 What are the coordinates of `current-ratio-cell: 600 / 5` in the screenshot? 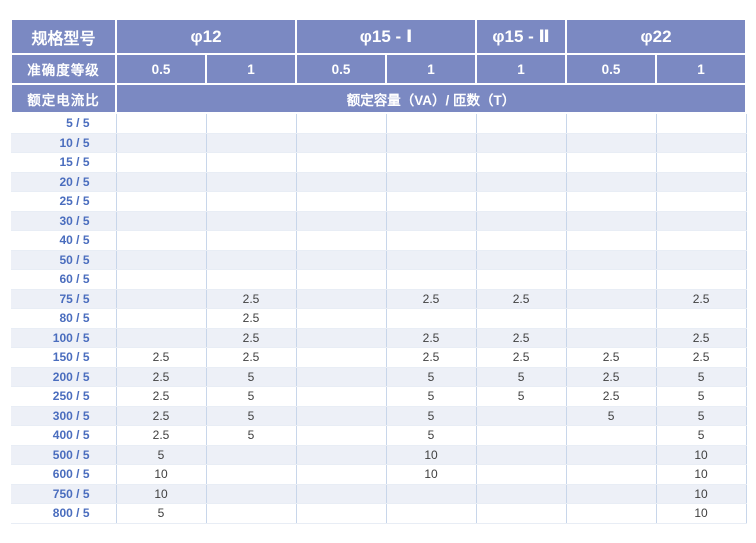 It's located at (64, 474).